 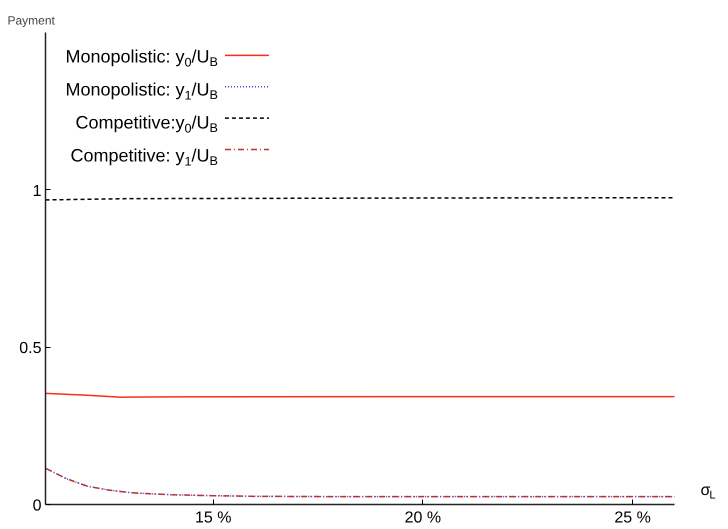 I want to click on y-tick-label: 1, so click(x=37, y=191).